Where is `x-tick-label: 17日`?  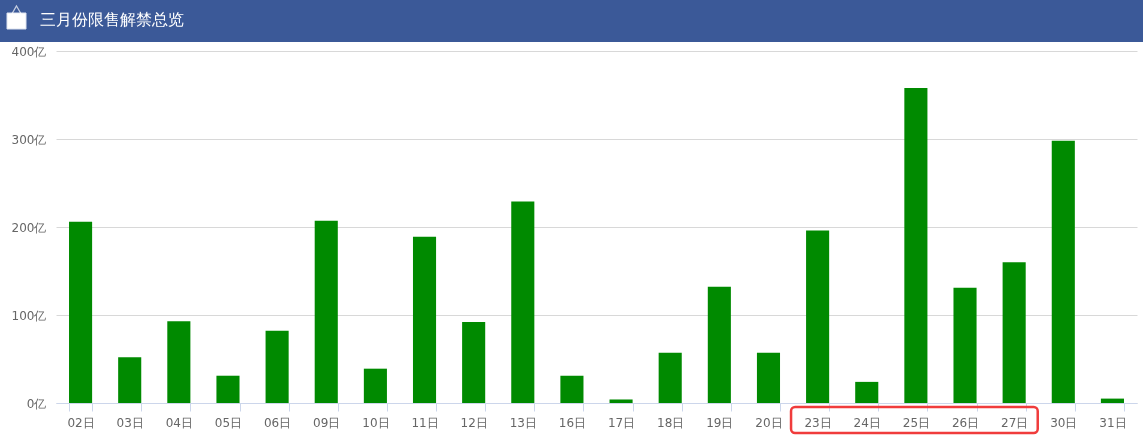
x-tick-label: 17日 is located at coordinates (621, 422).